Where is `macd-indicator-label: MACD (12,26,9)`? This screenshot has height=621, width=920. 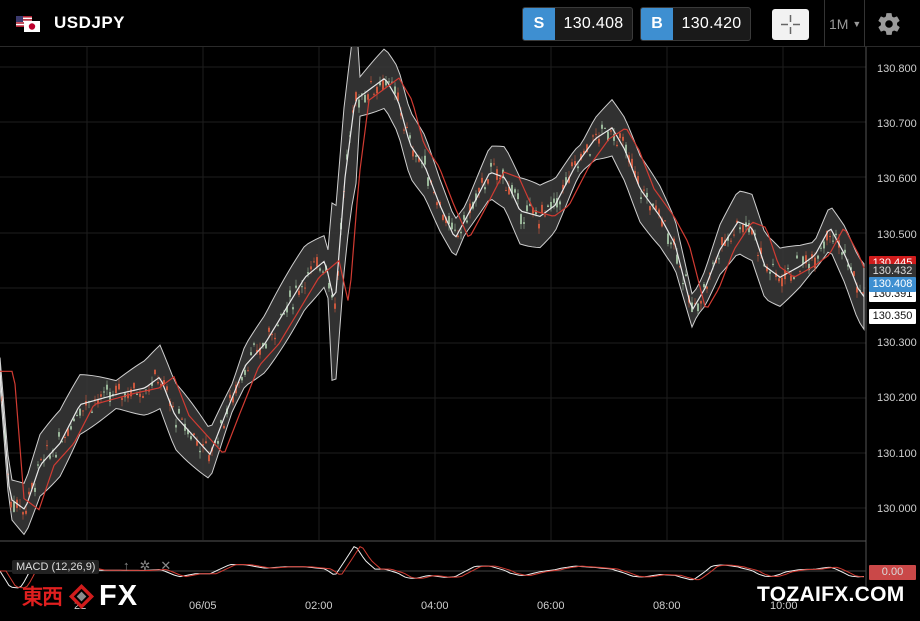
macd-indicator-label: MACD (12,26,9) is located at coordinates (56, 567).